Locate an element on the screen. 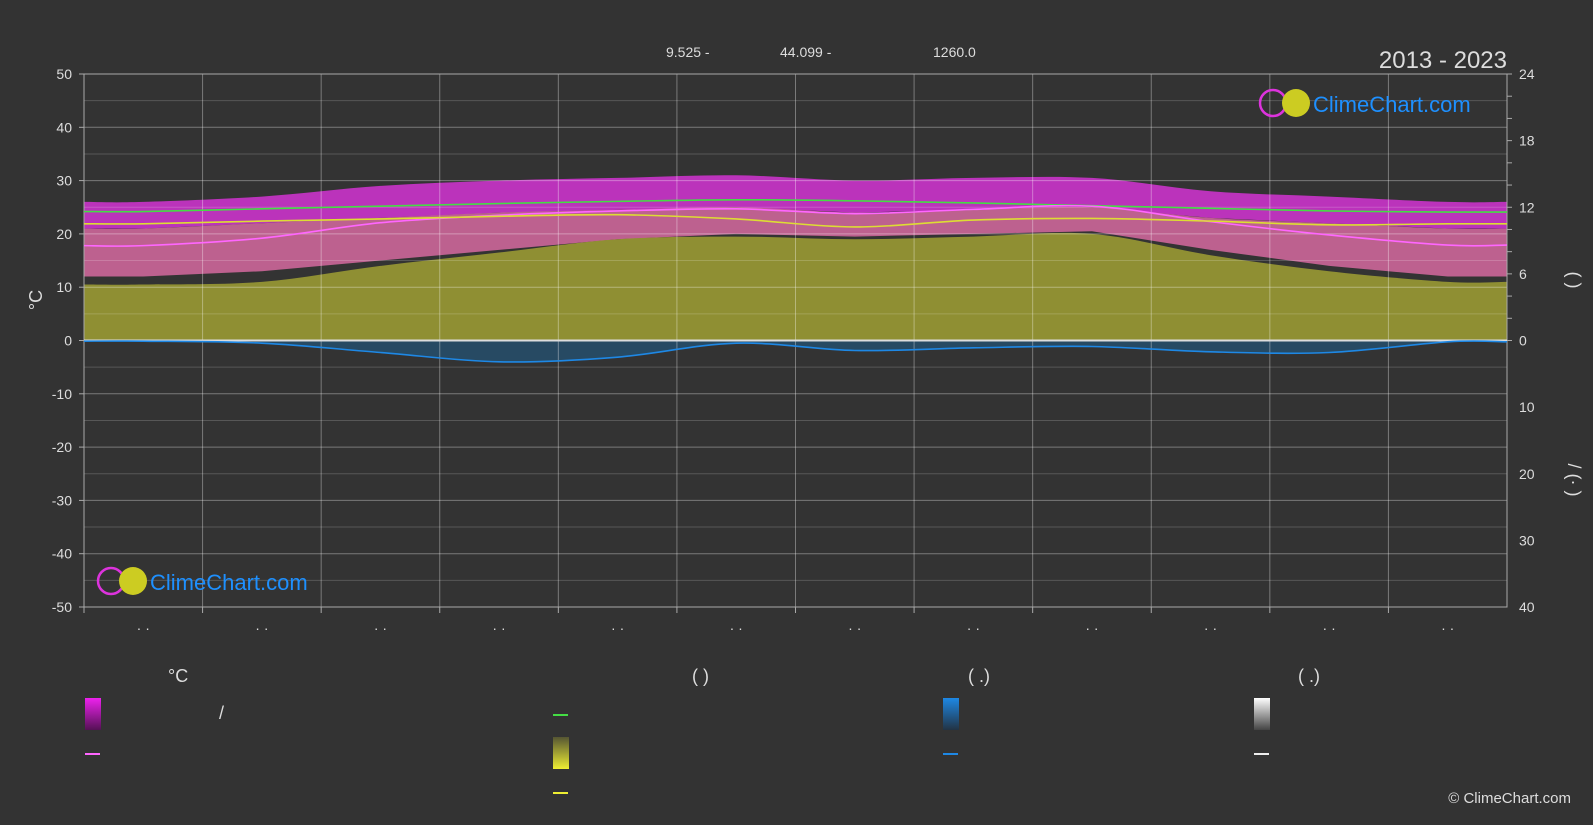  right-tick-label-sun: 0 is located at coordinates (1523, 341).